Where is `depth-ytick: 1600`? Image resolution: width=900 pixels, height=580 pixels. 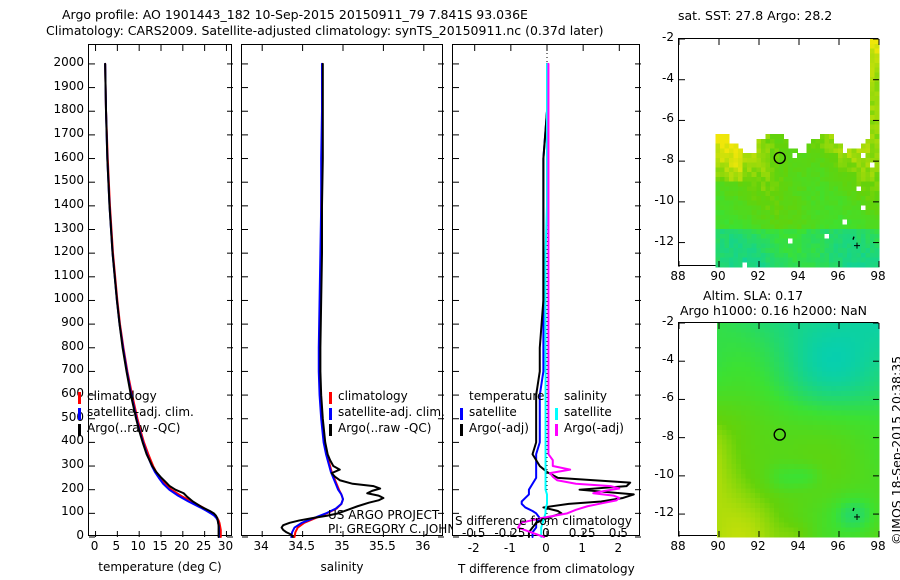 depth-ytick: 1600 is located at coordinates (68, 156).